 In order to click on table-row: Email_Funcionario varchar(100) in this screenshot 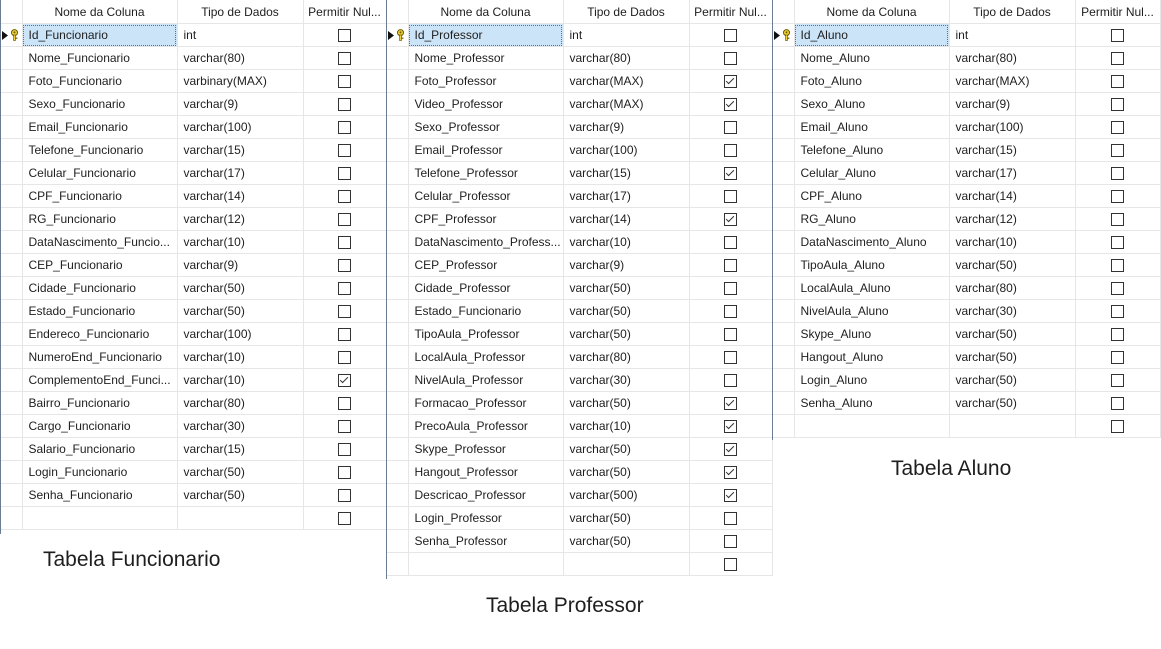, I will do `click(194, 127)`.